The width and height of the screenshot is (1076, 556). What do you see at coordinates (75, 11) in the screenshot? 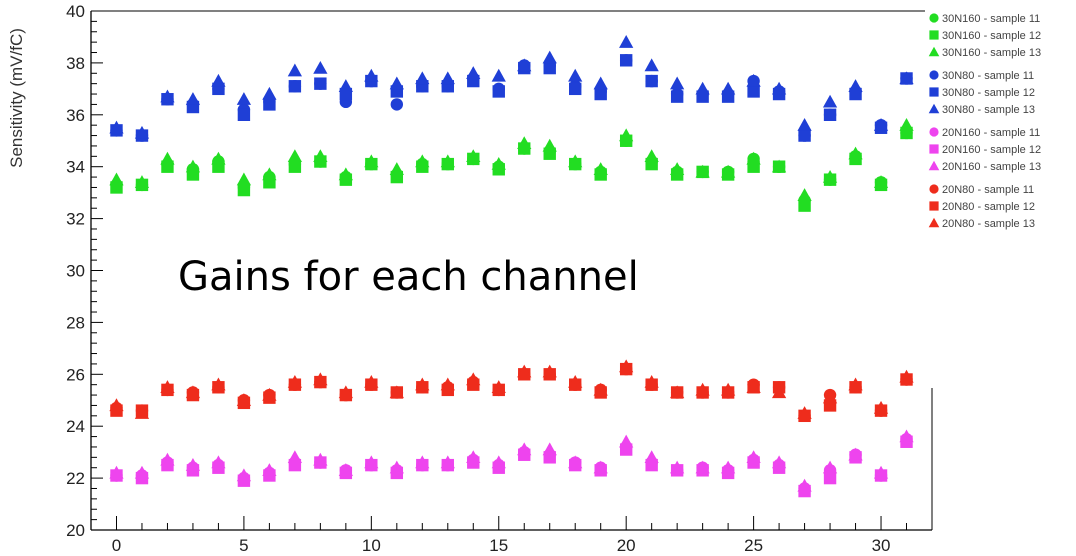
I see `y-tick-label: 40` at bounding box center [75, 11].